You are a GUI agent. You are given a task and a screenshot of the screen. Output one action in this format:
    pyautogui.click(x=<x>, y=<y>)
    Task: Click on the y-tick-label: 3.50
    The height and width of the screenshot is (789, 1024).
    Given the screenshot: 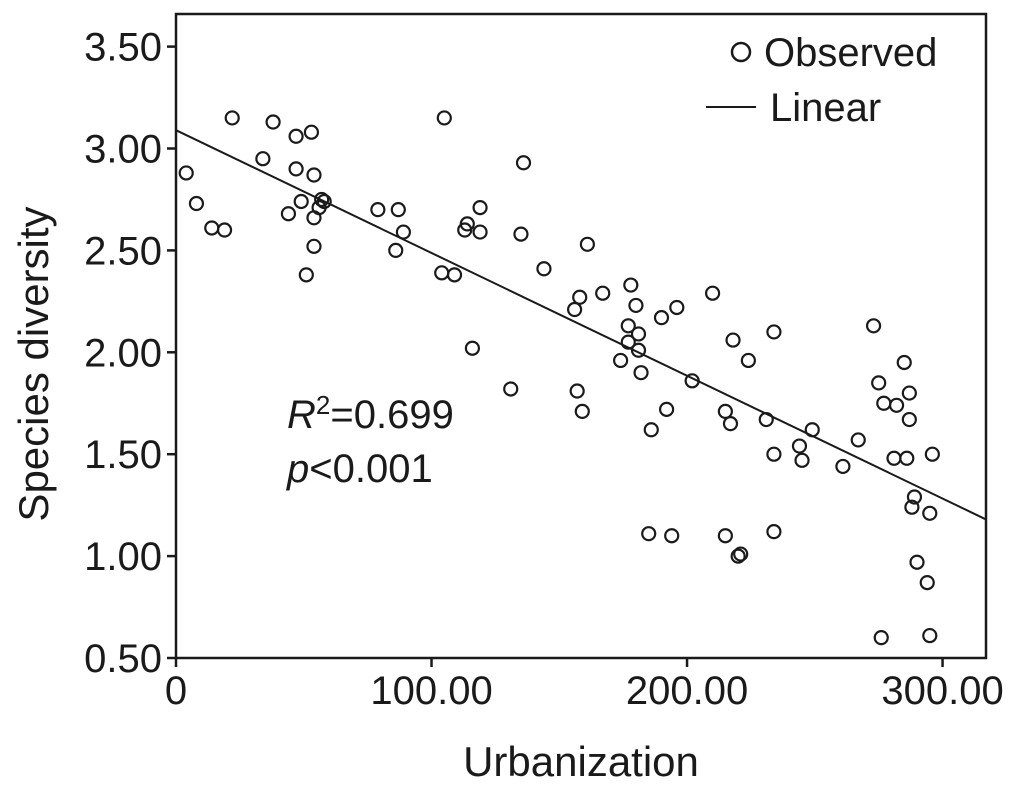 What is the action you would take?
    pyautogui.click(x=123, y=48)
    